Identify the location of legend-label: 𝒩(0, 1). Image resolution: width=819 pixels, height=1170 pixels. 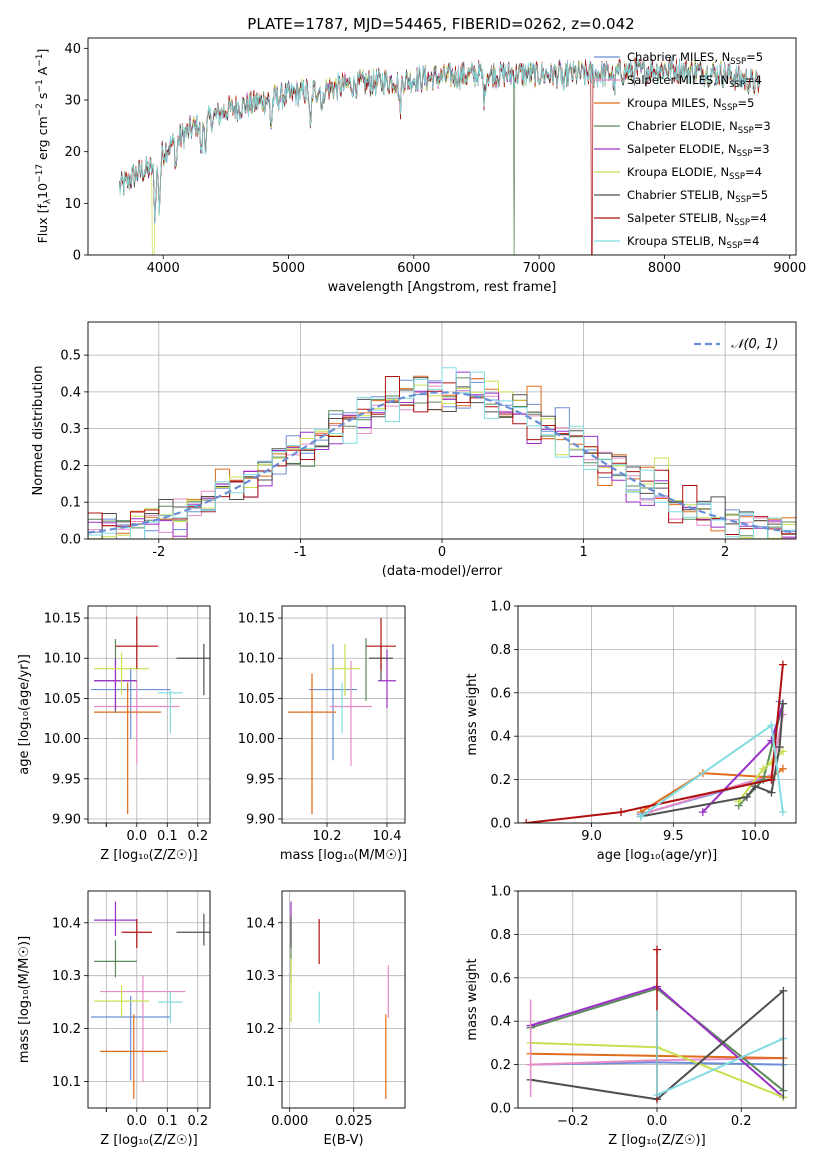
(754, 344).